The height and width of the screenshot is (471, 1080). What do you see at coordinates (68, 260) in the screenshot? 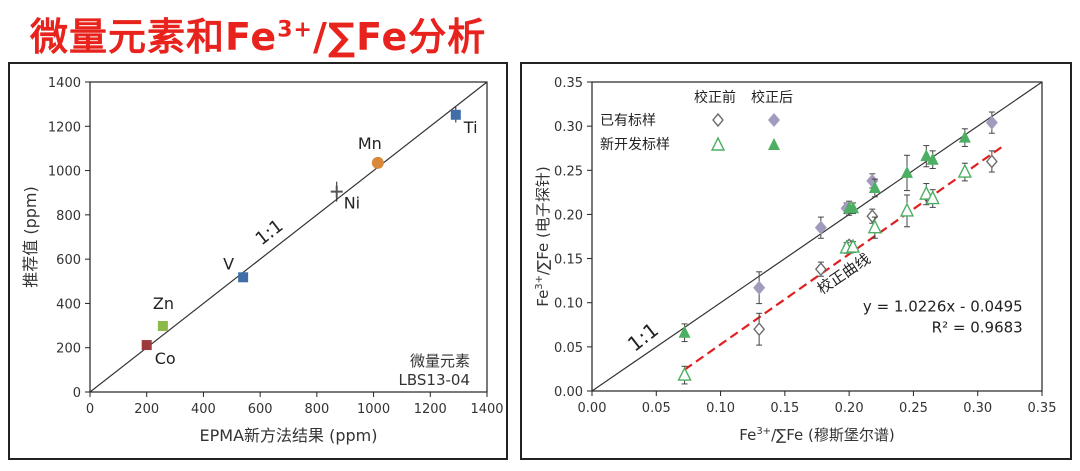
I see `y-tick-label: 600` at bounding box center [68, 260].